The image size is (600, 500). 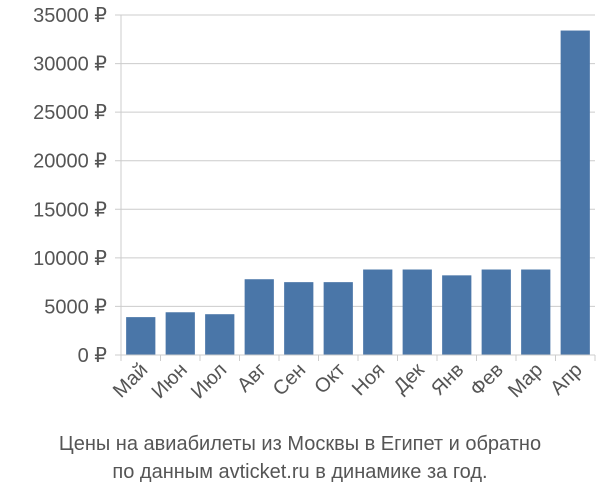 I want to click on x-tick-label: Ноя, so click(x=368, y=379).